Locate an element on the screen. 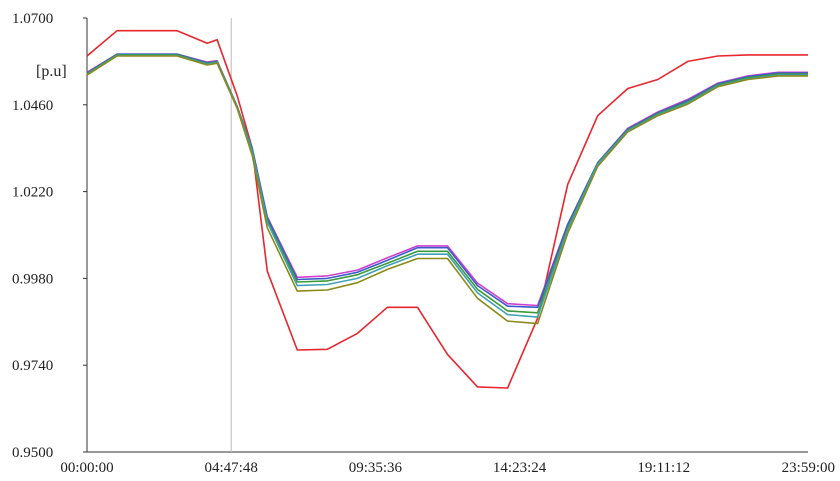 The height and width of the screenshot is (481, 840). y-tick-label: 0.9500 is located at coordinates (32, 453).